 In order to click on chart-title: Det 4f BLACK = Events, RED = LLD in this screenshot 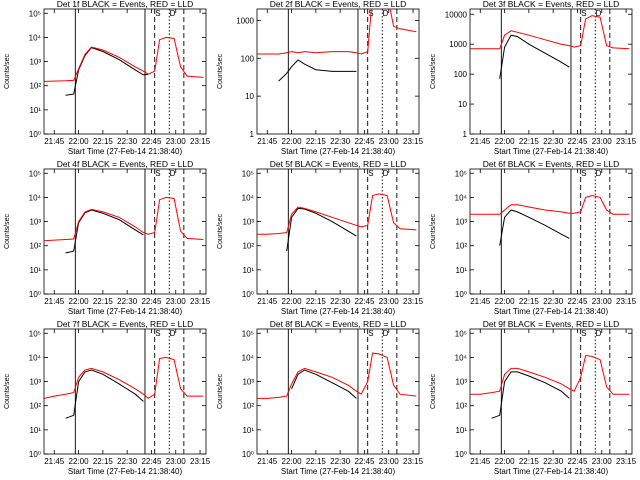, I will do `click(125, 164)`.